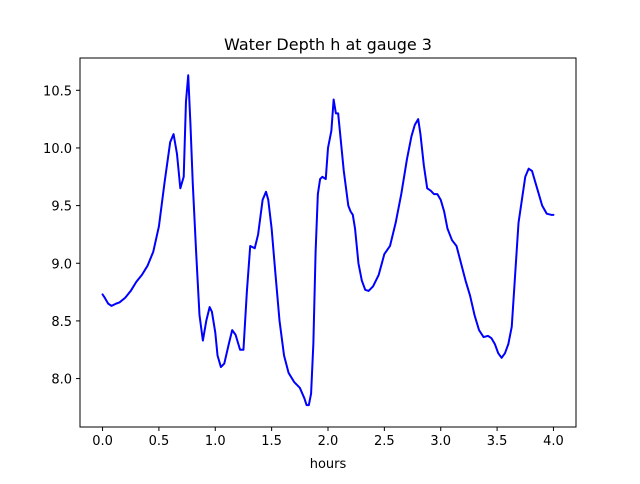 This screenshot has height=484, width=640. I want to click on x-tick-label: 4.0, so click(553, 441).